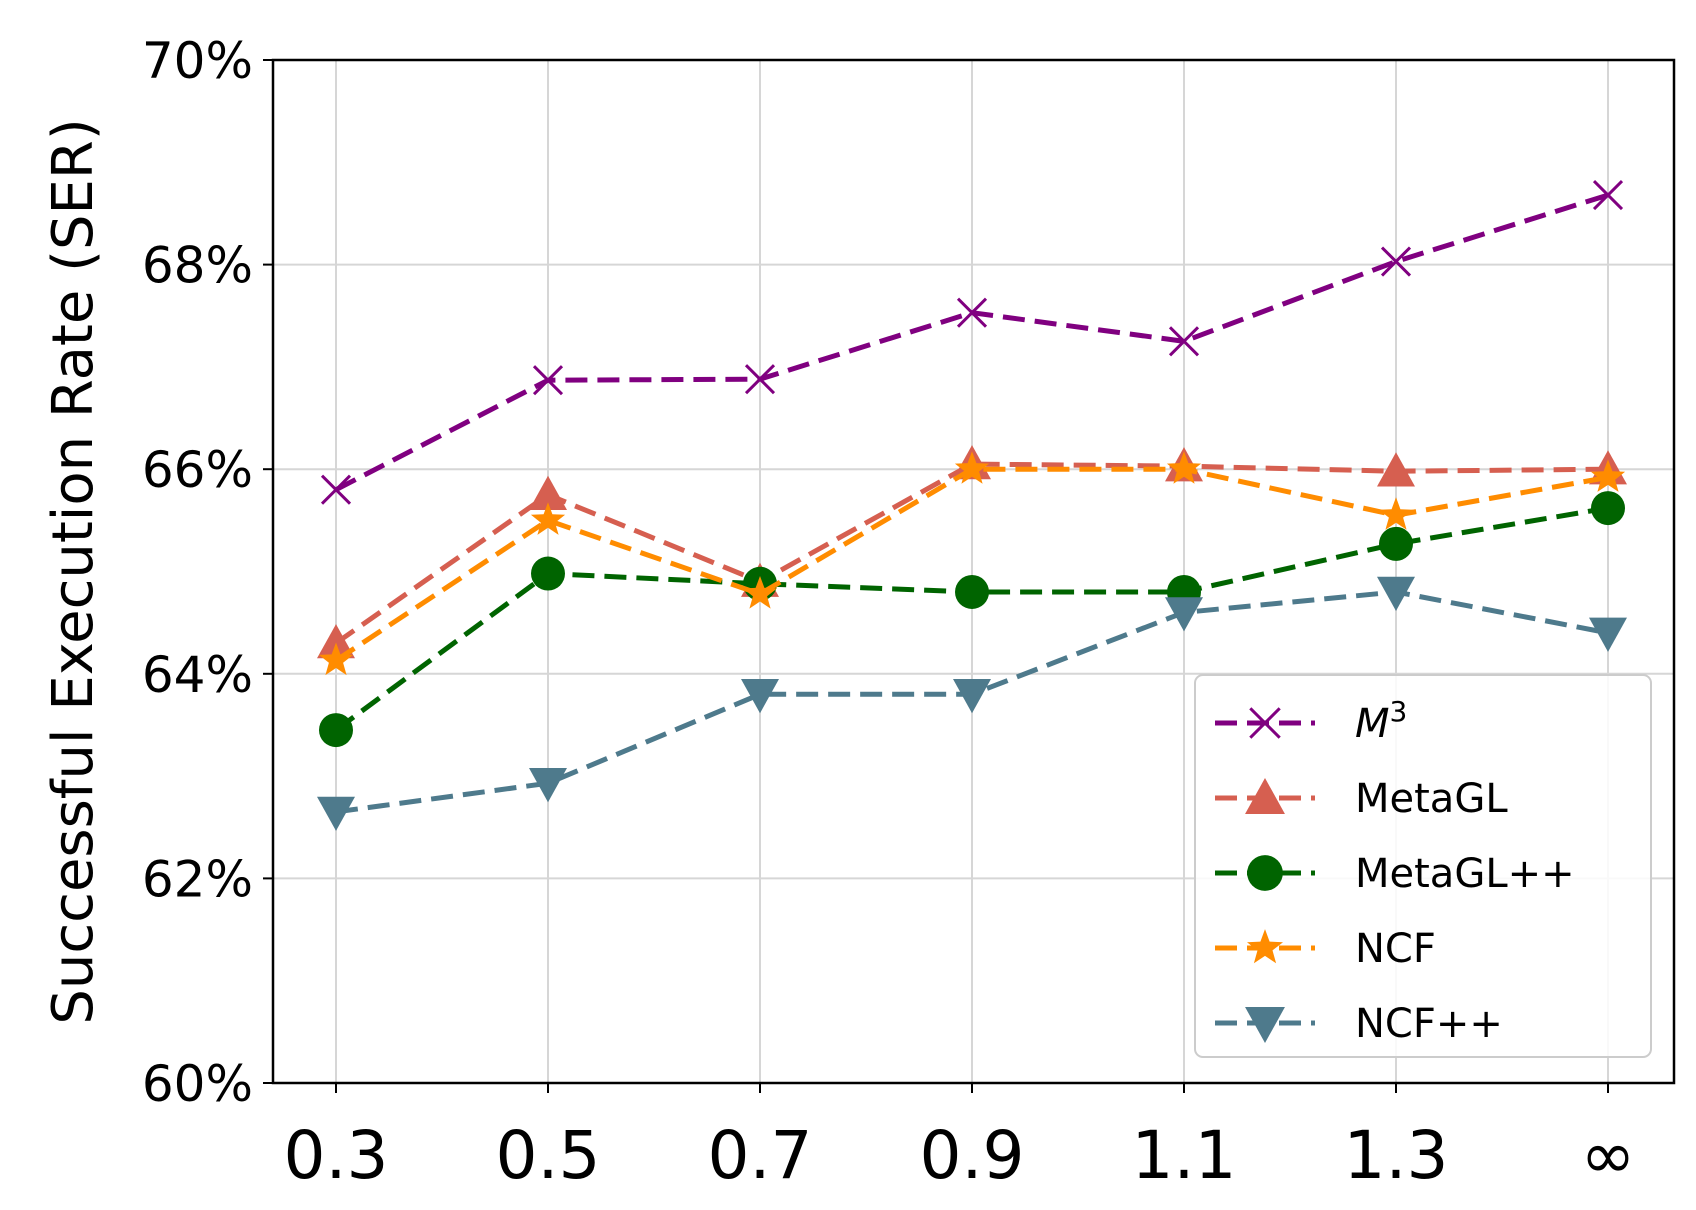 The image size is (1696, 1210). What do you see at coordinates (1311, 721) in the screenshot?
I see `legend-item: M3` at bounding box center [1311, 721].